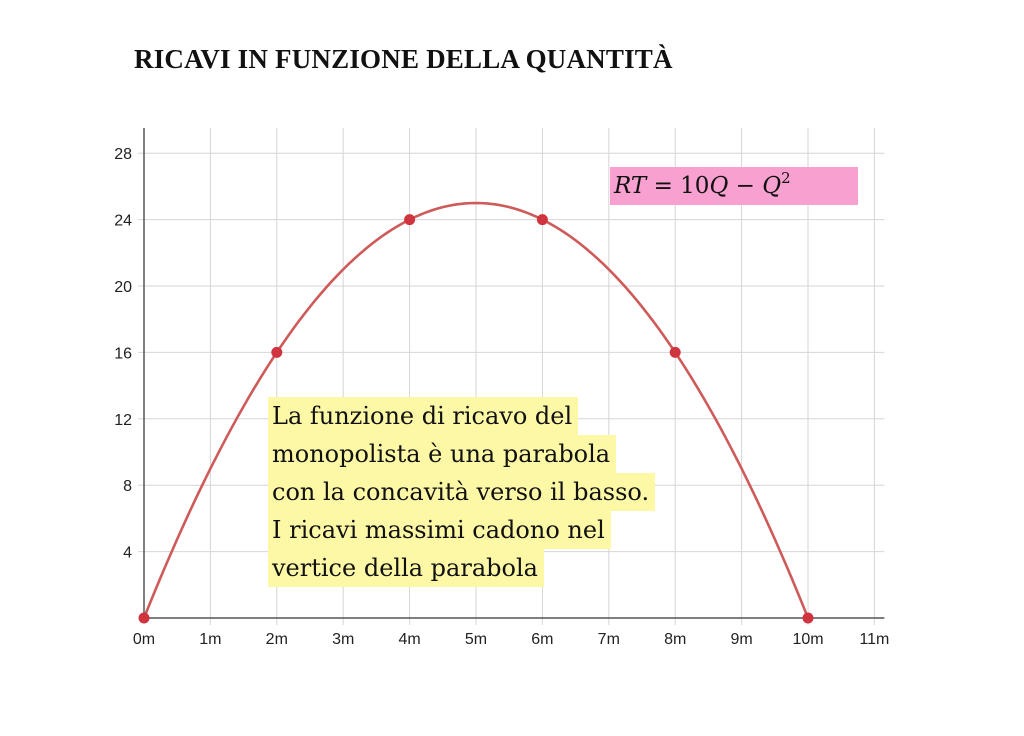 The width and height of the screenshot is (1024, 736). What do you see at coordinates (123, 287) in the screenshot?
I see `y-tick-label: 20` at bounding box center [123, 287].